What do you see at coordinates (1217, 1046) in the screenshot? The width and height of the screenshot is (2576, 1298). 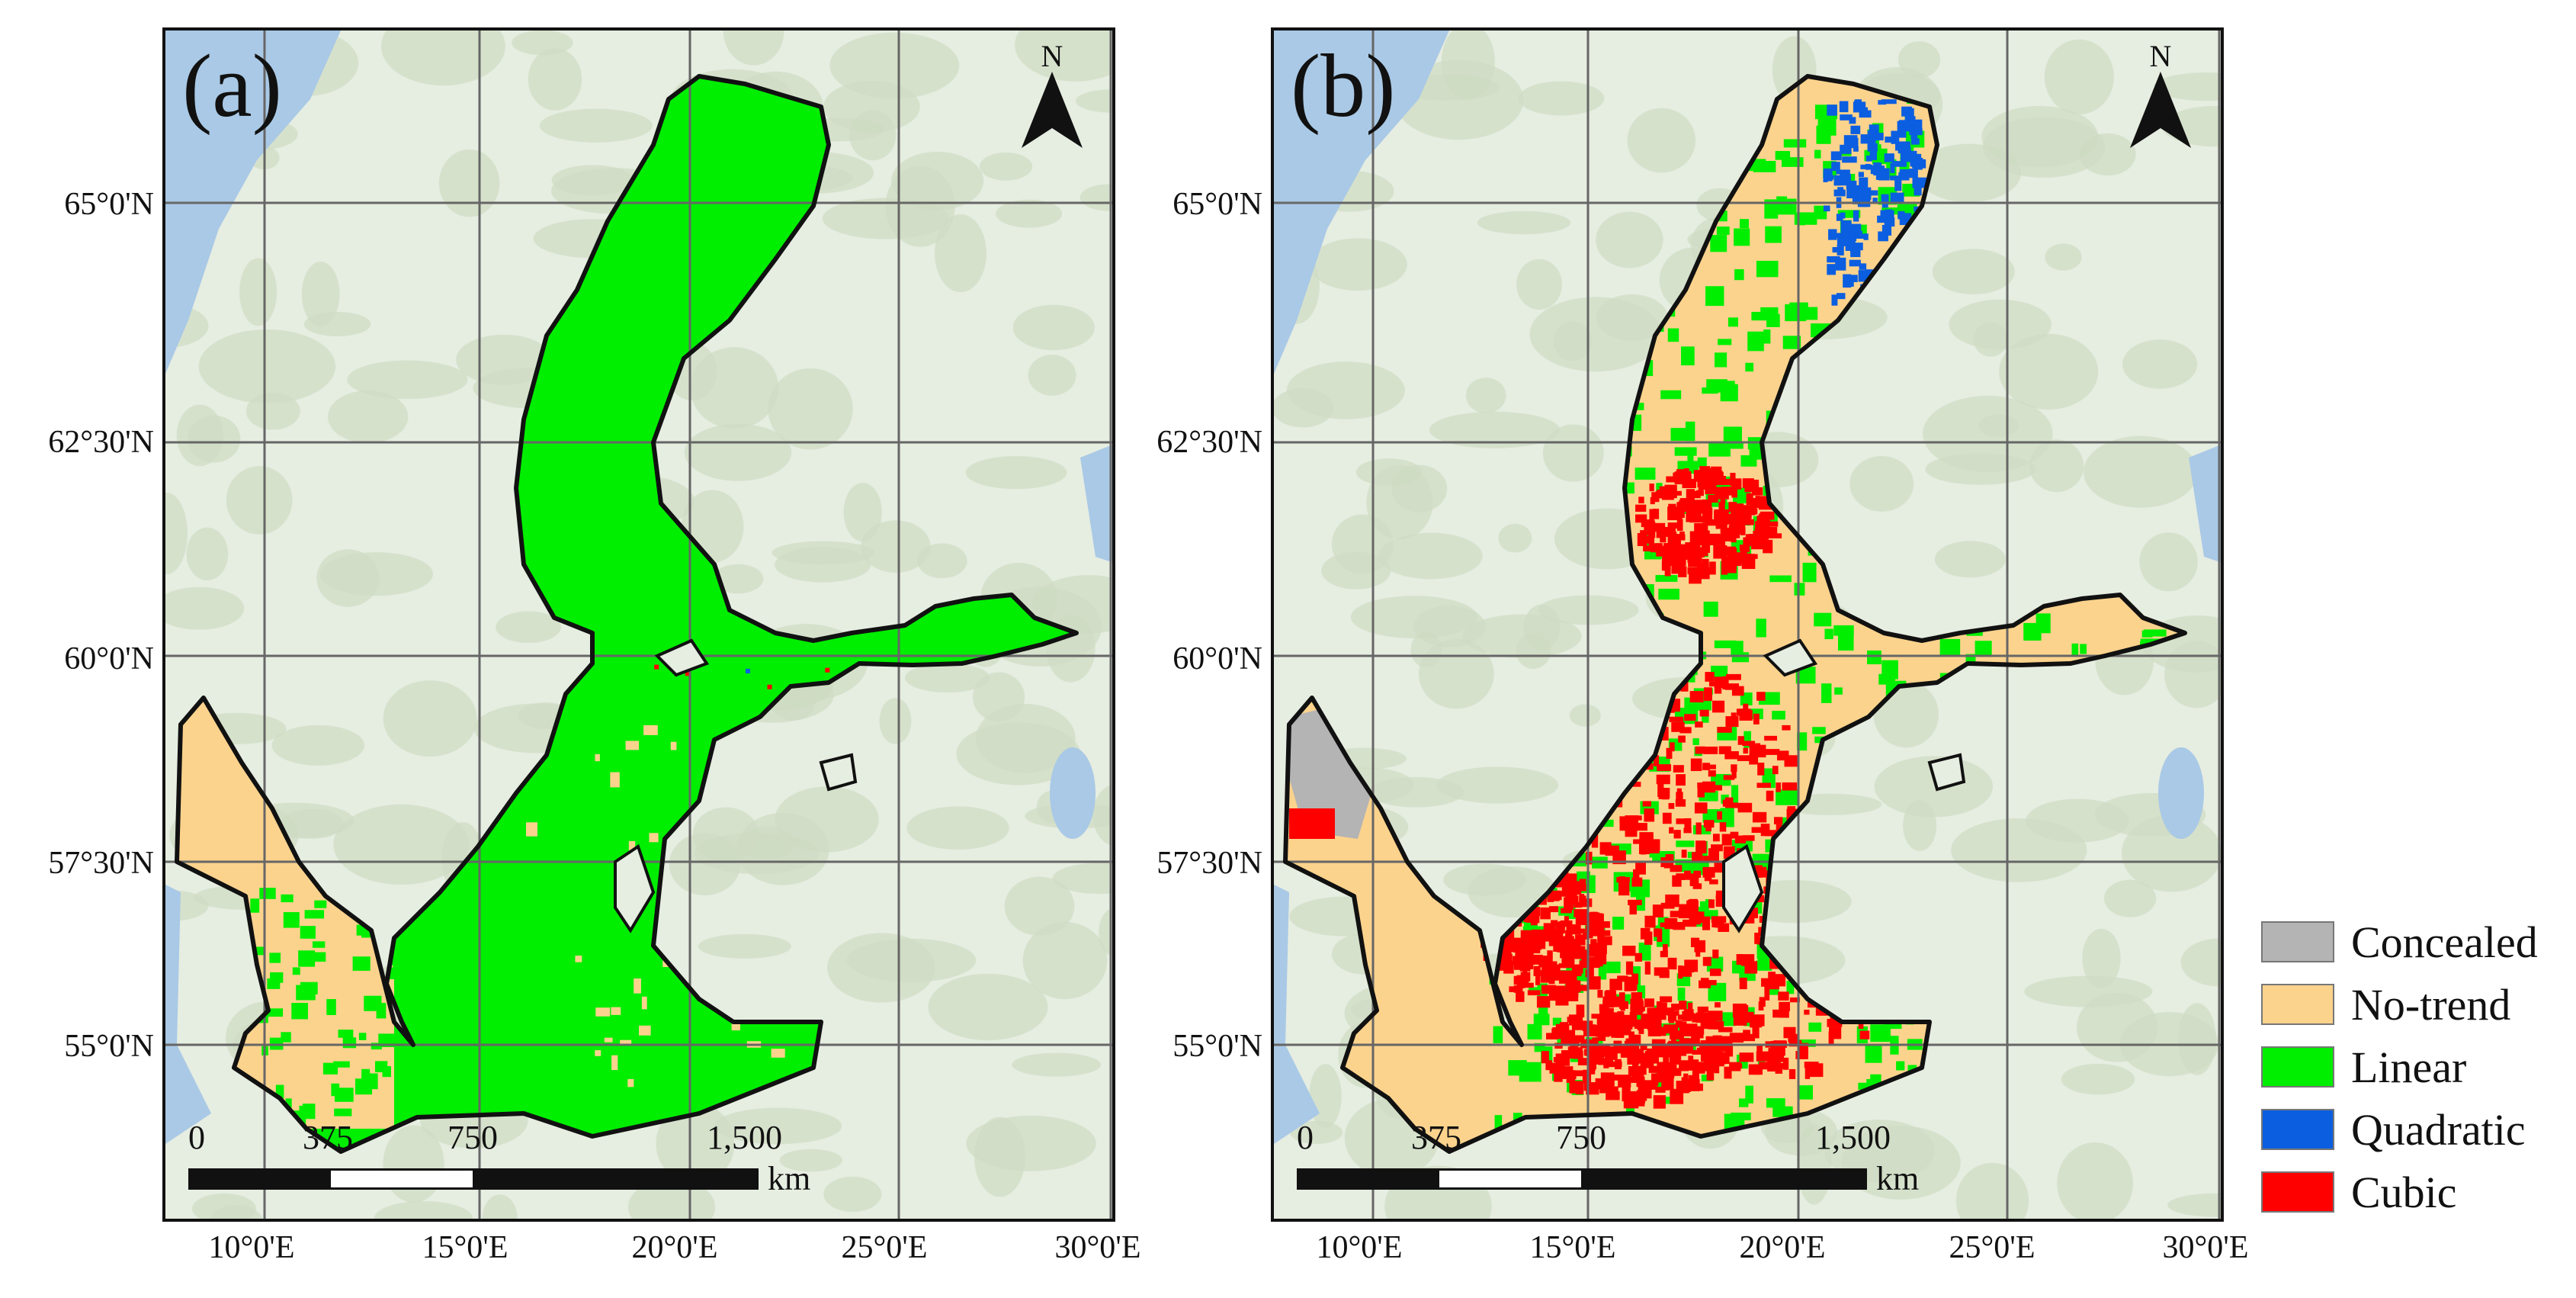 I see `lat-label-b-55: 55°0'N` at bounding box center [1217, 1046].